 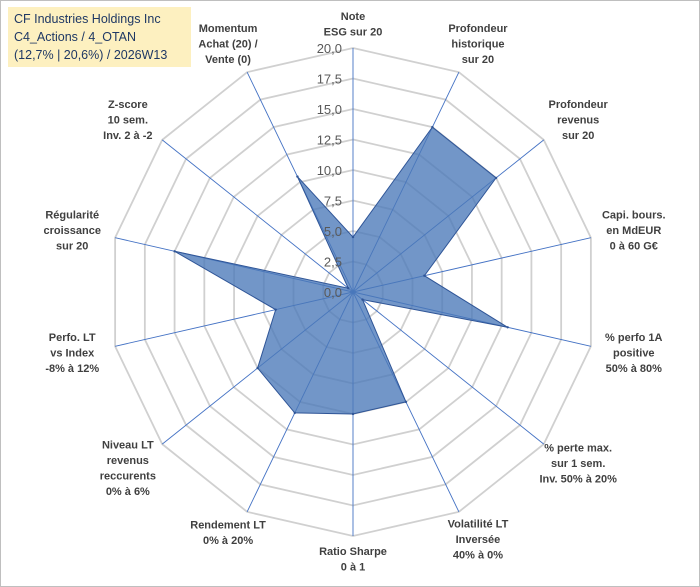 I want to click on tick-label: 17,5, so click(x=329, y=79).